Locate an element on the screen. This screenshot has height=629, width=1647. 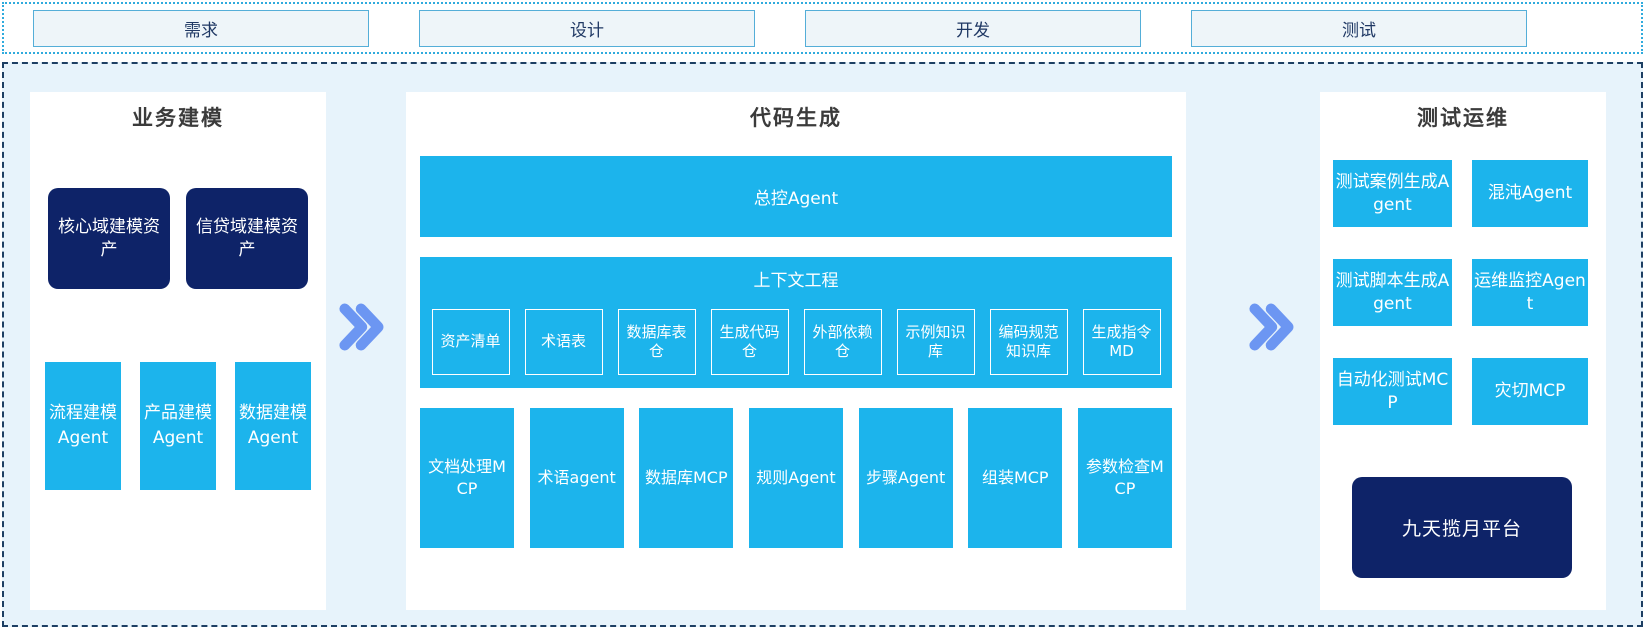
phase-box-development: 开发 is located at coordinates (973, 28).